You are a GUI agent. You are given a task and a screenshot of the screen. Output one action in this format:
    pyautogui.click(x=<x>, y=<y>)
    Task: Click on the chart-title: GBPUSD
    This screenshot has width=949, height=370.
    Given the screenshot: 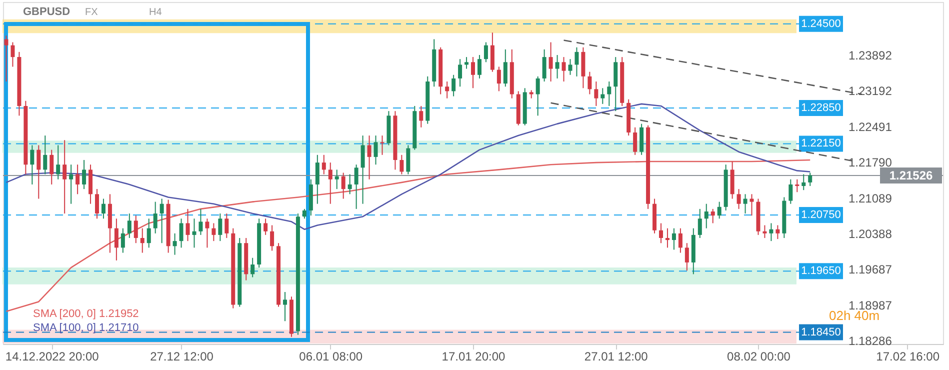 What is the action you would take?
    pyautogui.click(x=46, y=12)
    